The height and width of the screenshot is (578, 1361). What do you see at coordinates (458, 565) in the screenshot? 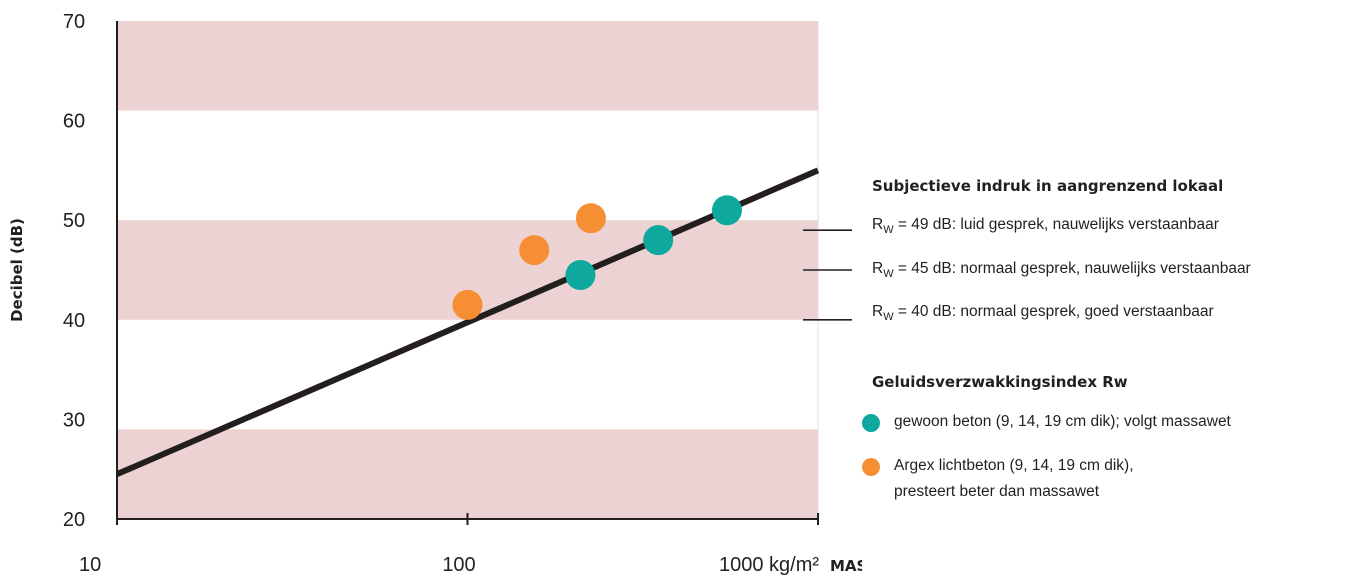
I see `x-tick-label-1: 100` at bounding box center [458, 565].